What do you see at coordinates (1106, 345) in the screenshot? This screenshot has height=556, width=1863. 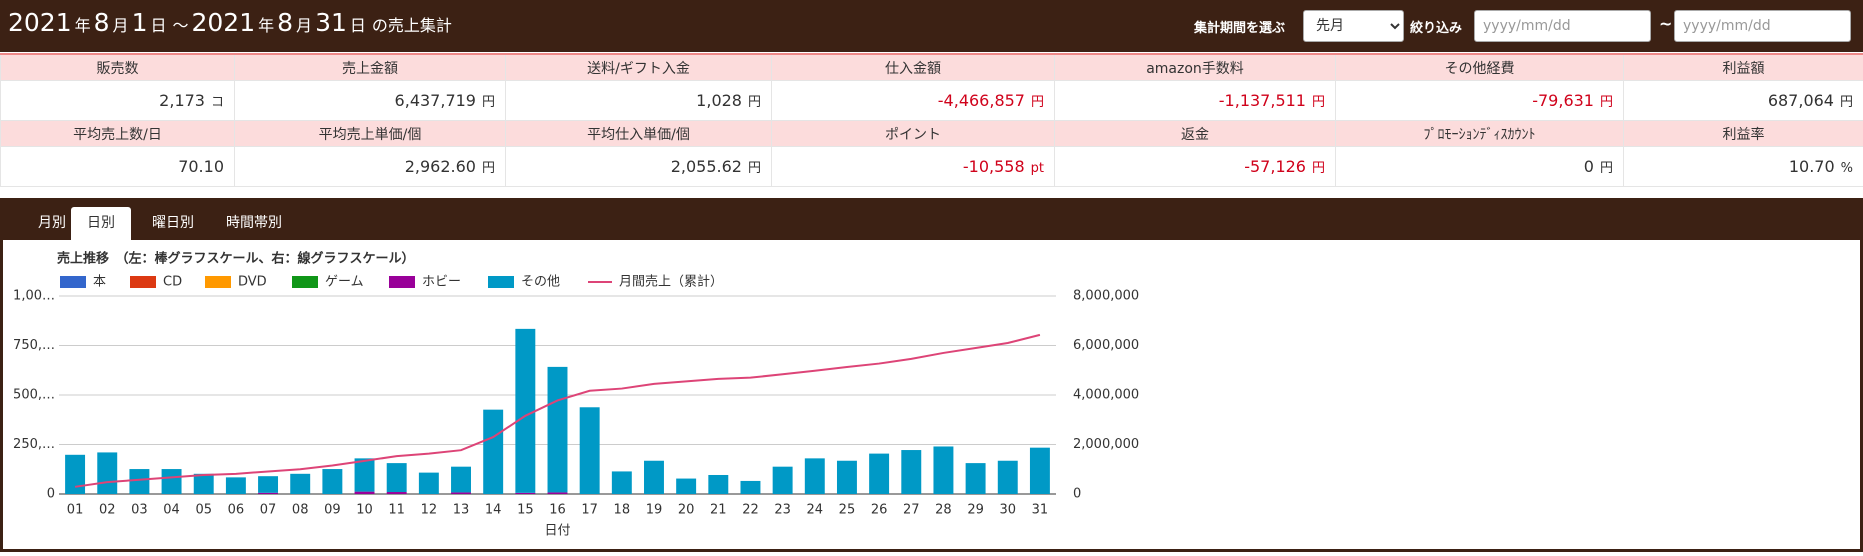 I see `y2-tick-label: 6,000,000` at bounding box center [1106, 345].